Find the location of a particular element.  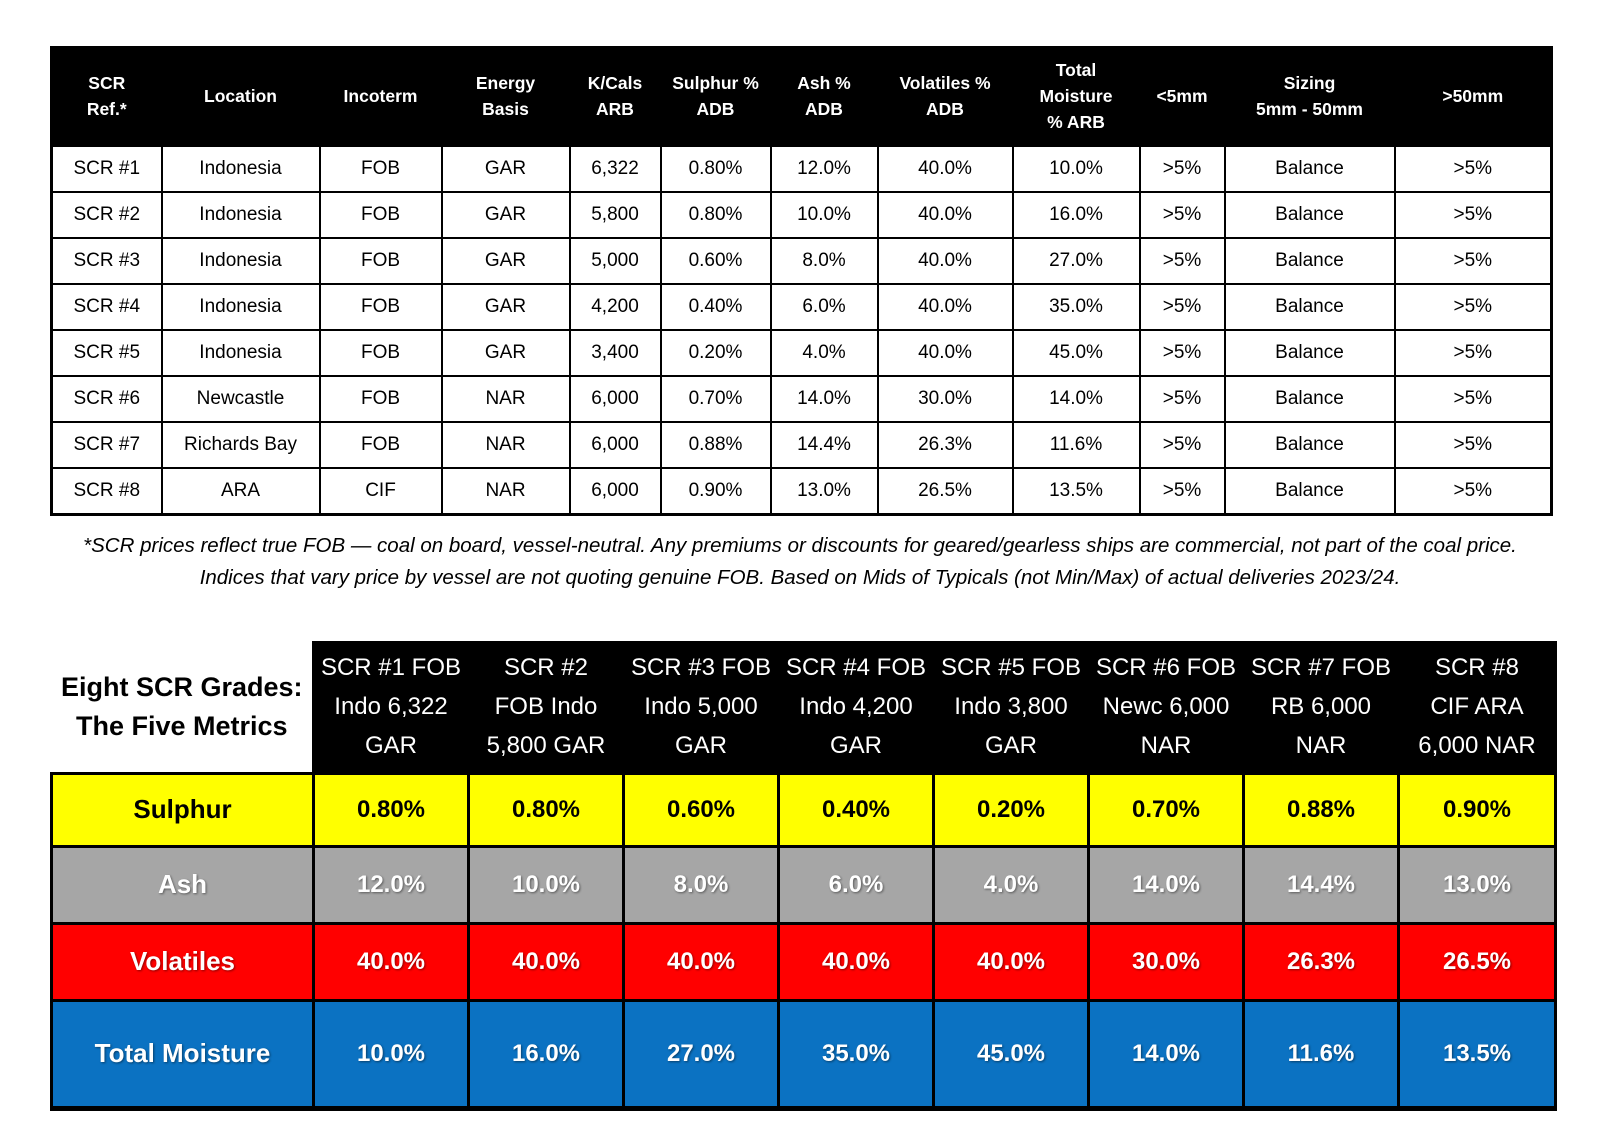

metric-value-cell: 30.0% is located at coordinates (1166, 961).